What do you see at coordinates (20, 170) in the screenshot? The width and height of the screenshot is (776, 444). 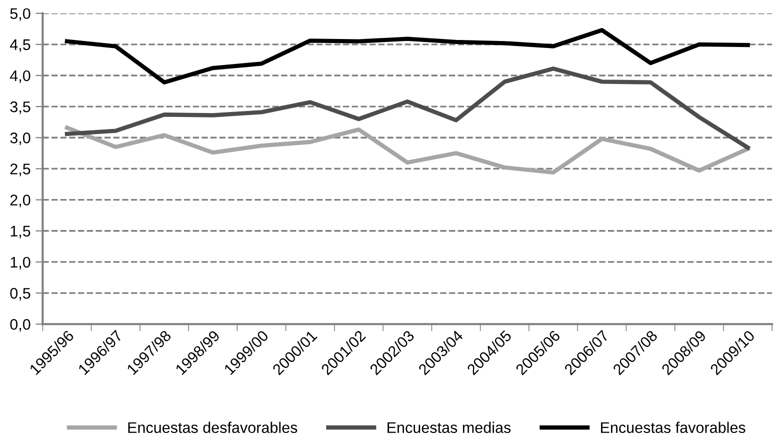 I see `y-tick-label: 2,5` at bounding box center [20, 170].